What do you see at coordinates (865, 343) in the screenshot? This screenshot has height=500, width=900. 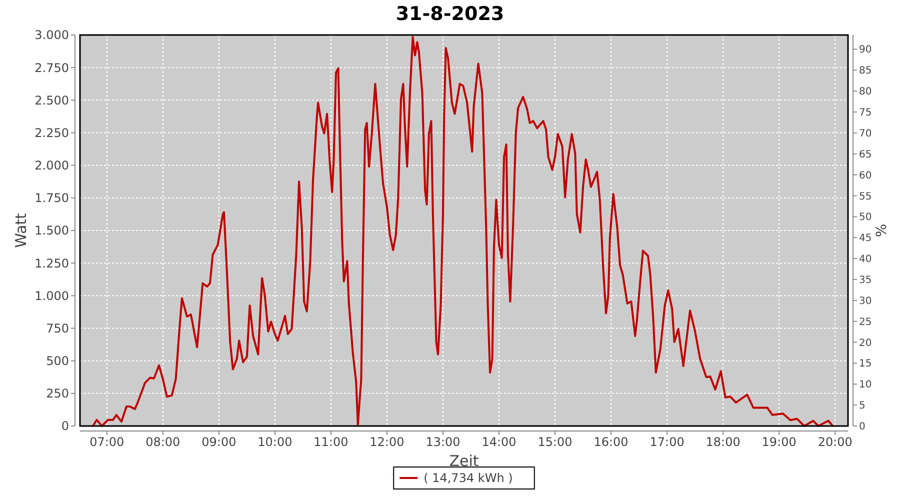 I see `y2-tick-label: 20` at bounding box center [865, 343].